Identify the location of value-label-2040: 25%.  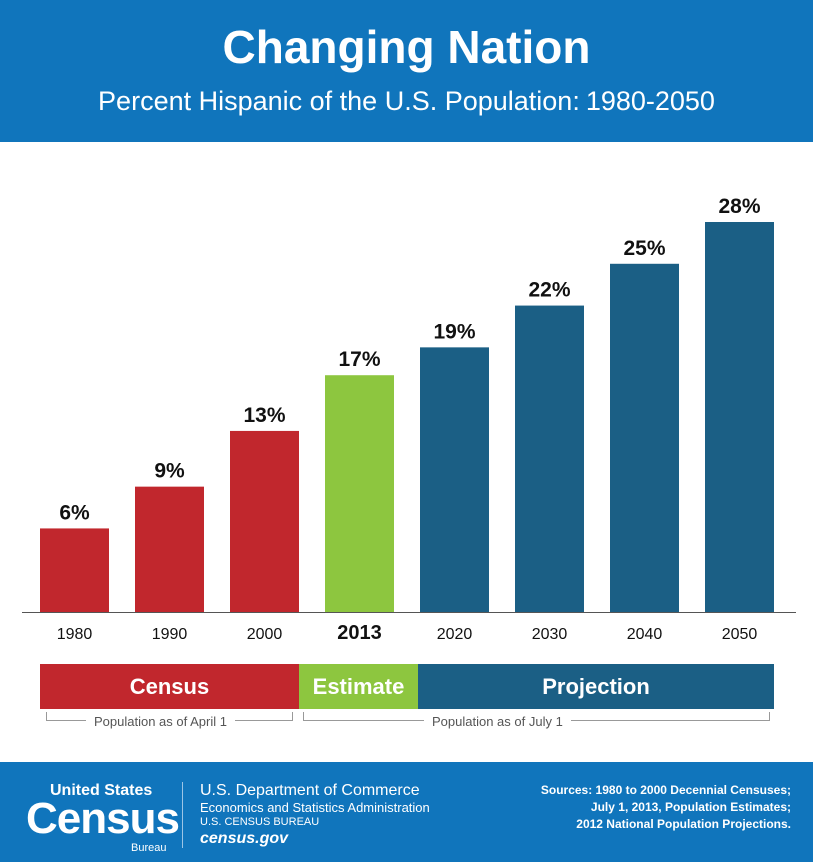
(644, 248).